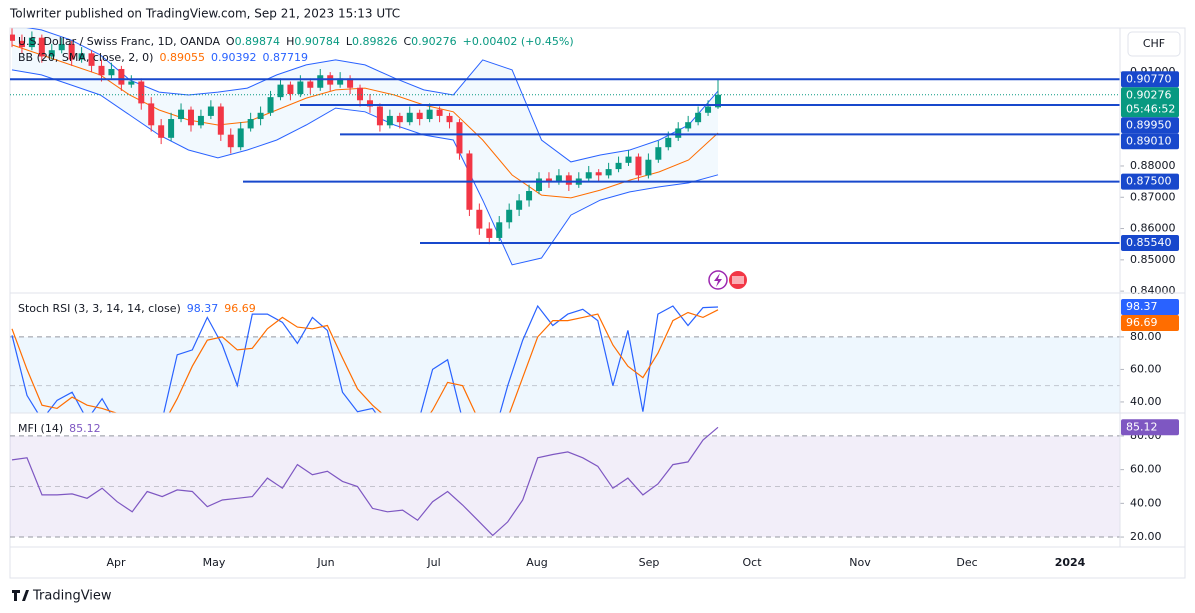 This screenshot has height=613, width=1195. What do you see at coordinates (1146, 502) in the screenshot?
I see `y-tick-label: 40.00` at bounding box center [1146, 502].